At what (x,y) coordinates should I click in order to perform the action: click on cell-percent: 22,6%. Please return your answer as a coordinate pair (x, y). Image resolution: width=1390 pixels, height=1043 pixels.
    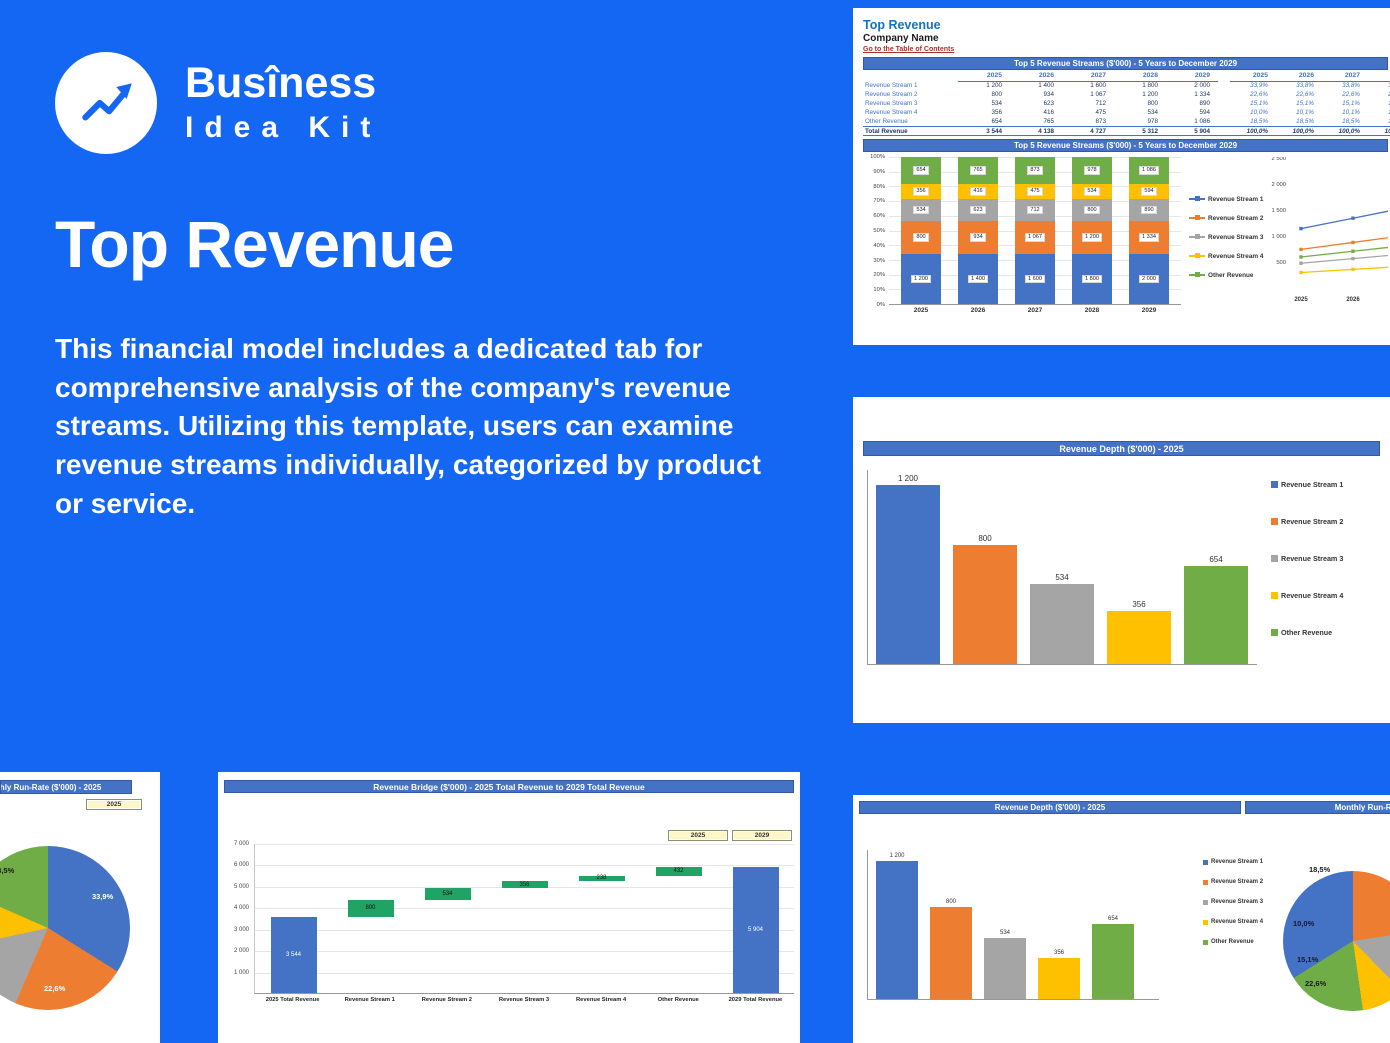
    Looking at the image, I should click on (1351, 94).